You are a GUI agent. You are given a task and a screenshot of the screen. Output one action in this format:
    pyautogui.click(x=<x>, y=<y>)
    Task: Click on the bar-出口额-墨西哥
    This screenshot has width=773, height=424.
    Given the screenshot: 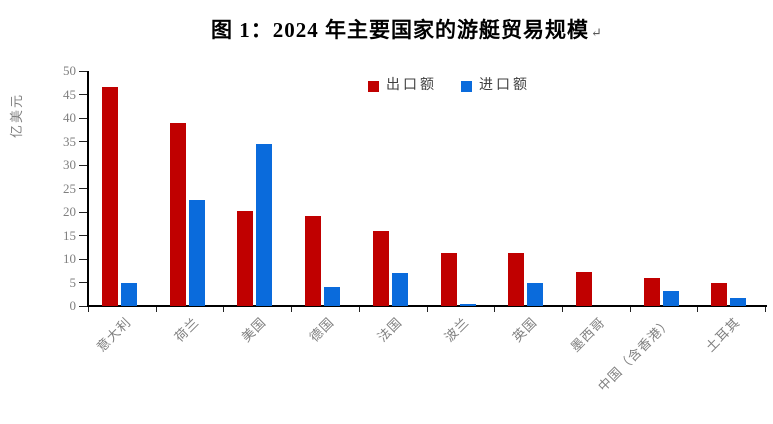 What is the action you would take?
    pyautogui.click(x=583, y=289)
    